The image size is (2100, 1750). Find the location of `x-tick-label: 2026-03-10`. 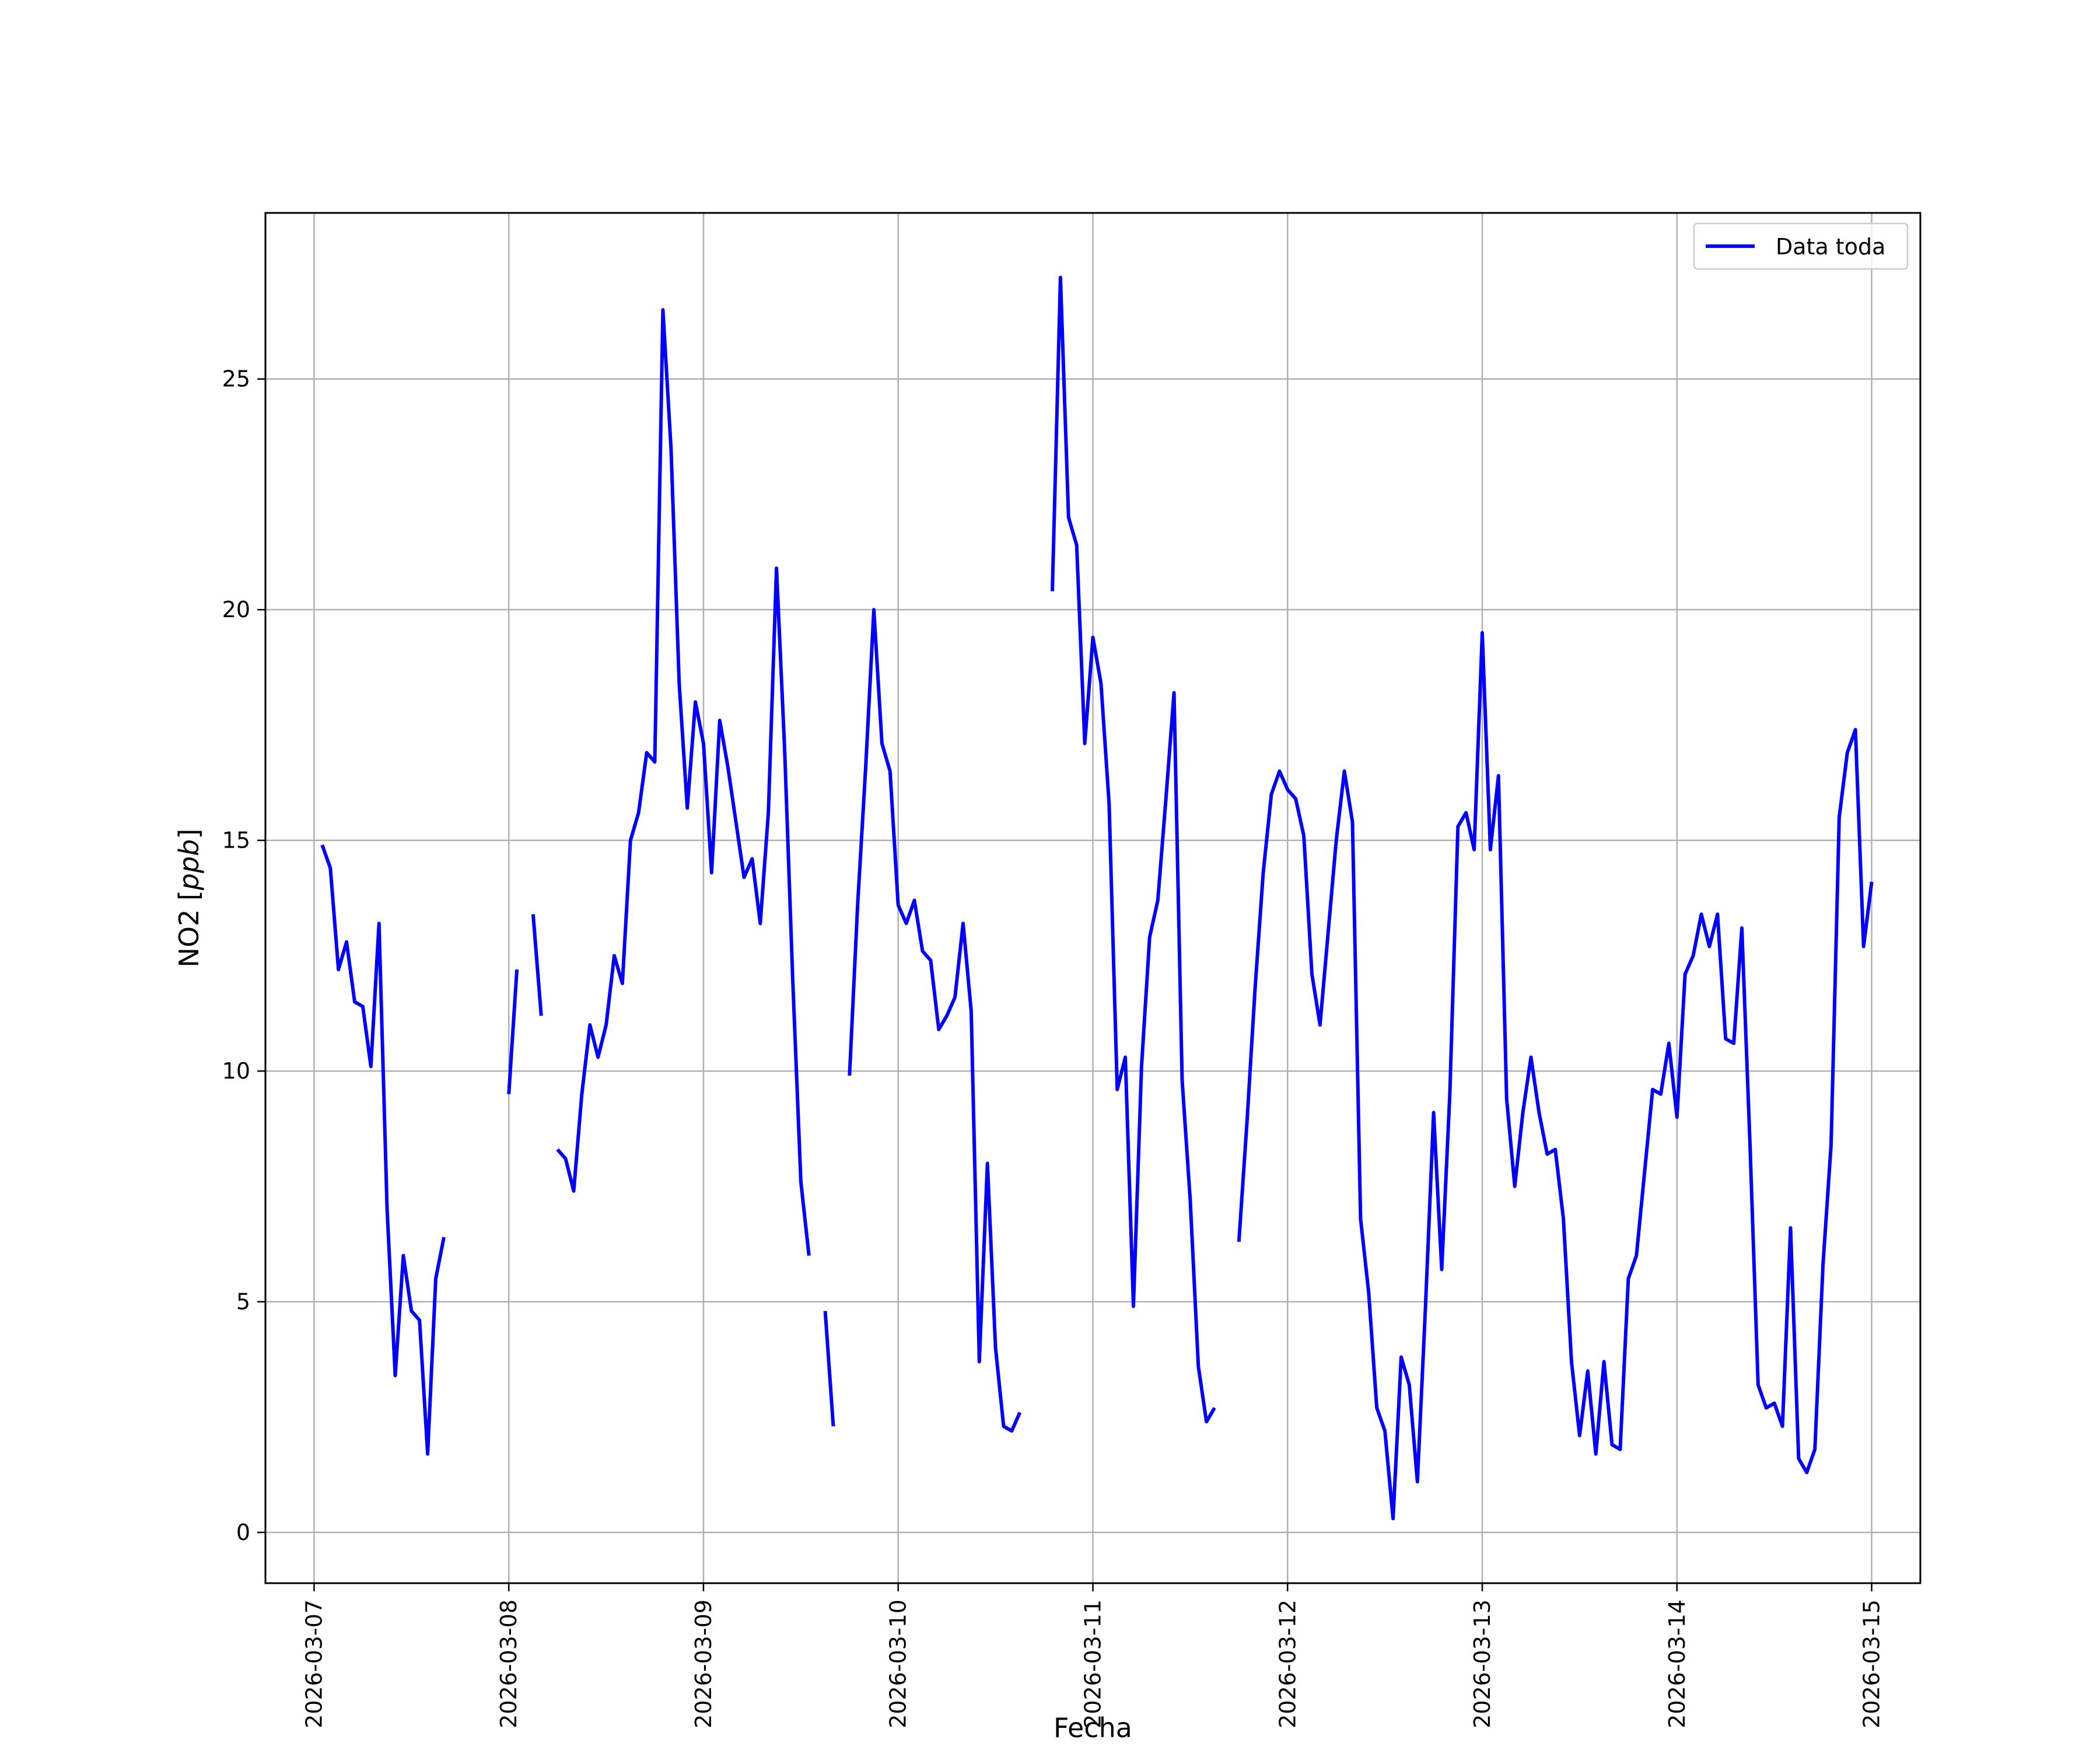

x-tick-label: 2026-03-10 is located at coordinates (898, 1664).